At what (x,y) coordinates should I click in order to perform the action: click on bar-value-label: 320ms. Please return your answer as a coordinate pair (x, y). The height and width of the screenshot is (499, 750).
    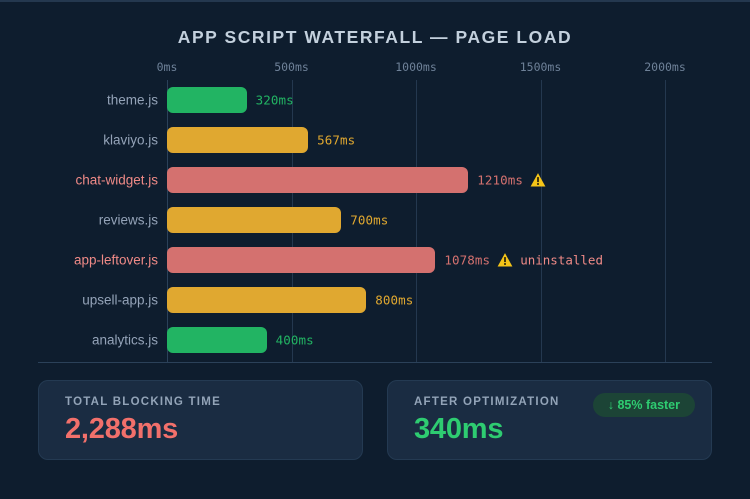
    Looking at the image, I should click on (274, 100).